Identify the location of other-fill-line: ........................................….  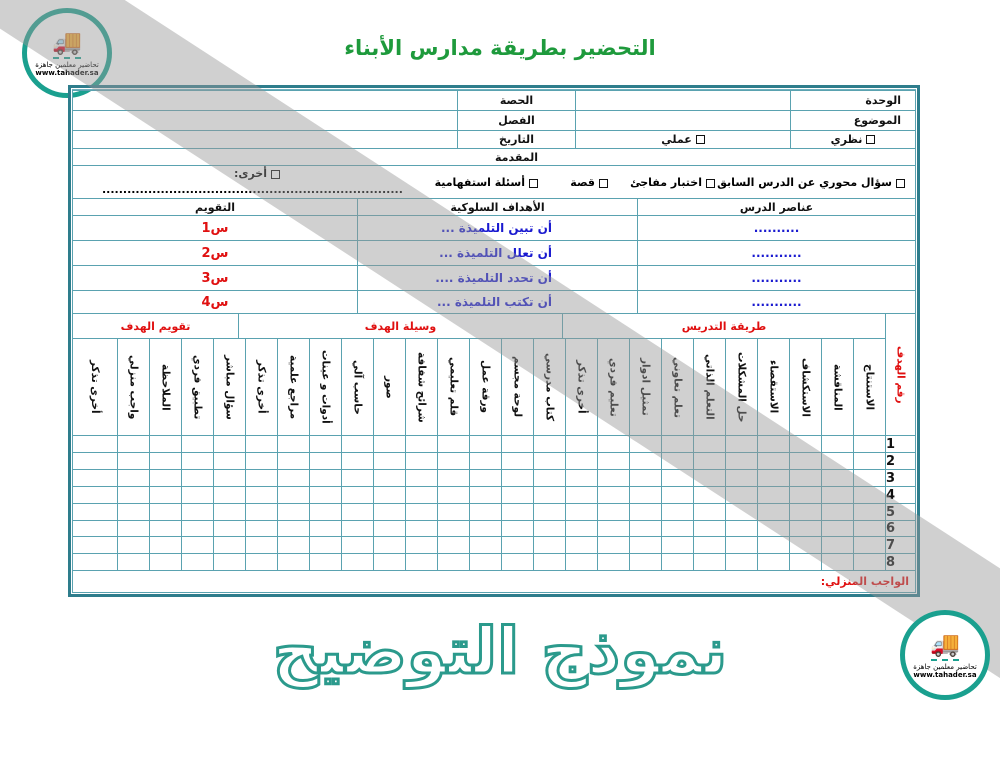
(252, 189).